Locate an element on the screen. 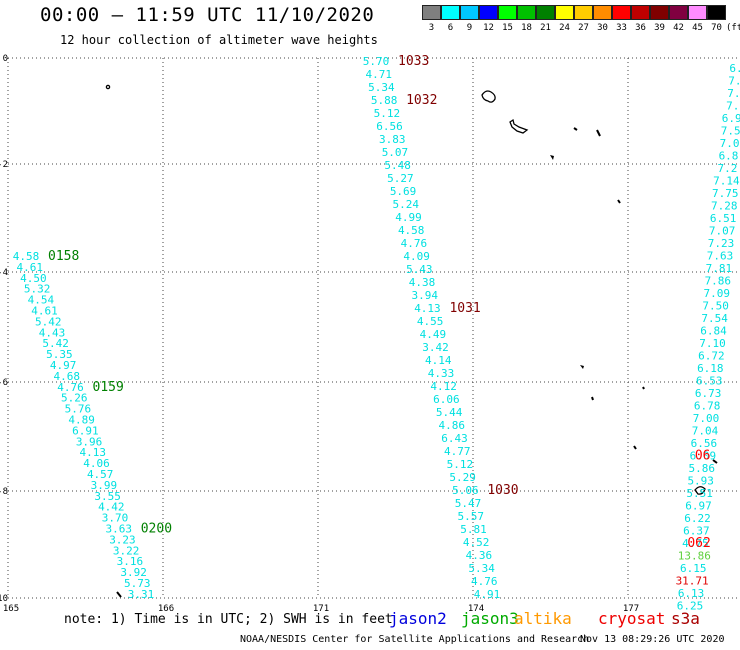 The width and height of the screenshot is (740, 650). latitude-tick-label: 0 is located at coordinates (5, 59).